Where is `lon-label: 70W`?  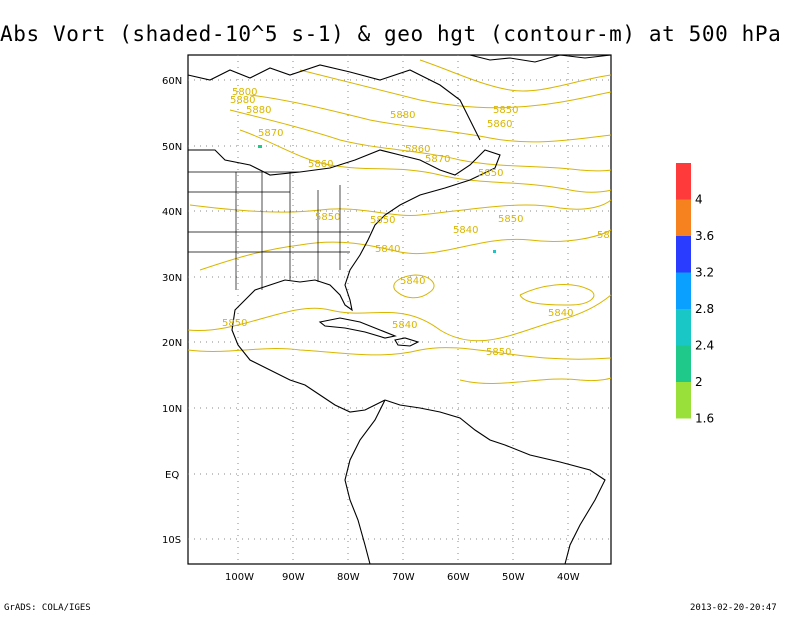
lon-label: 70W is located at coordinates (403, 577).